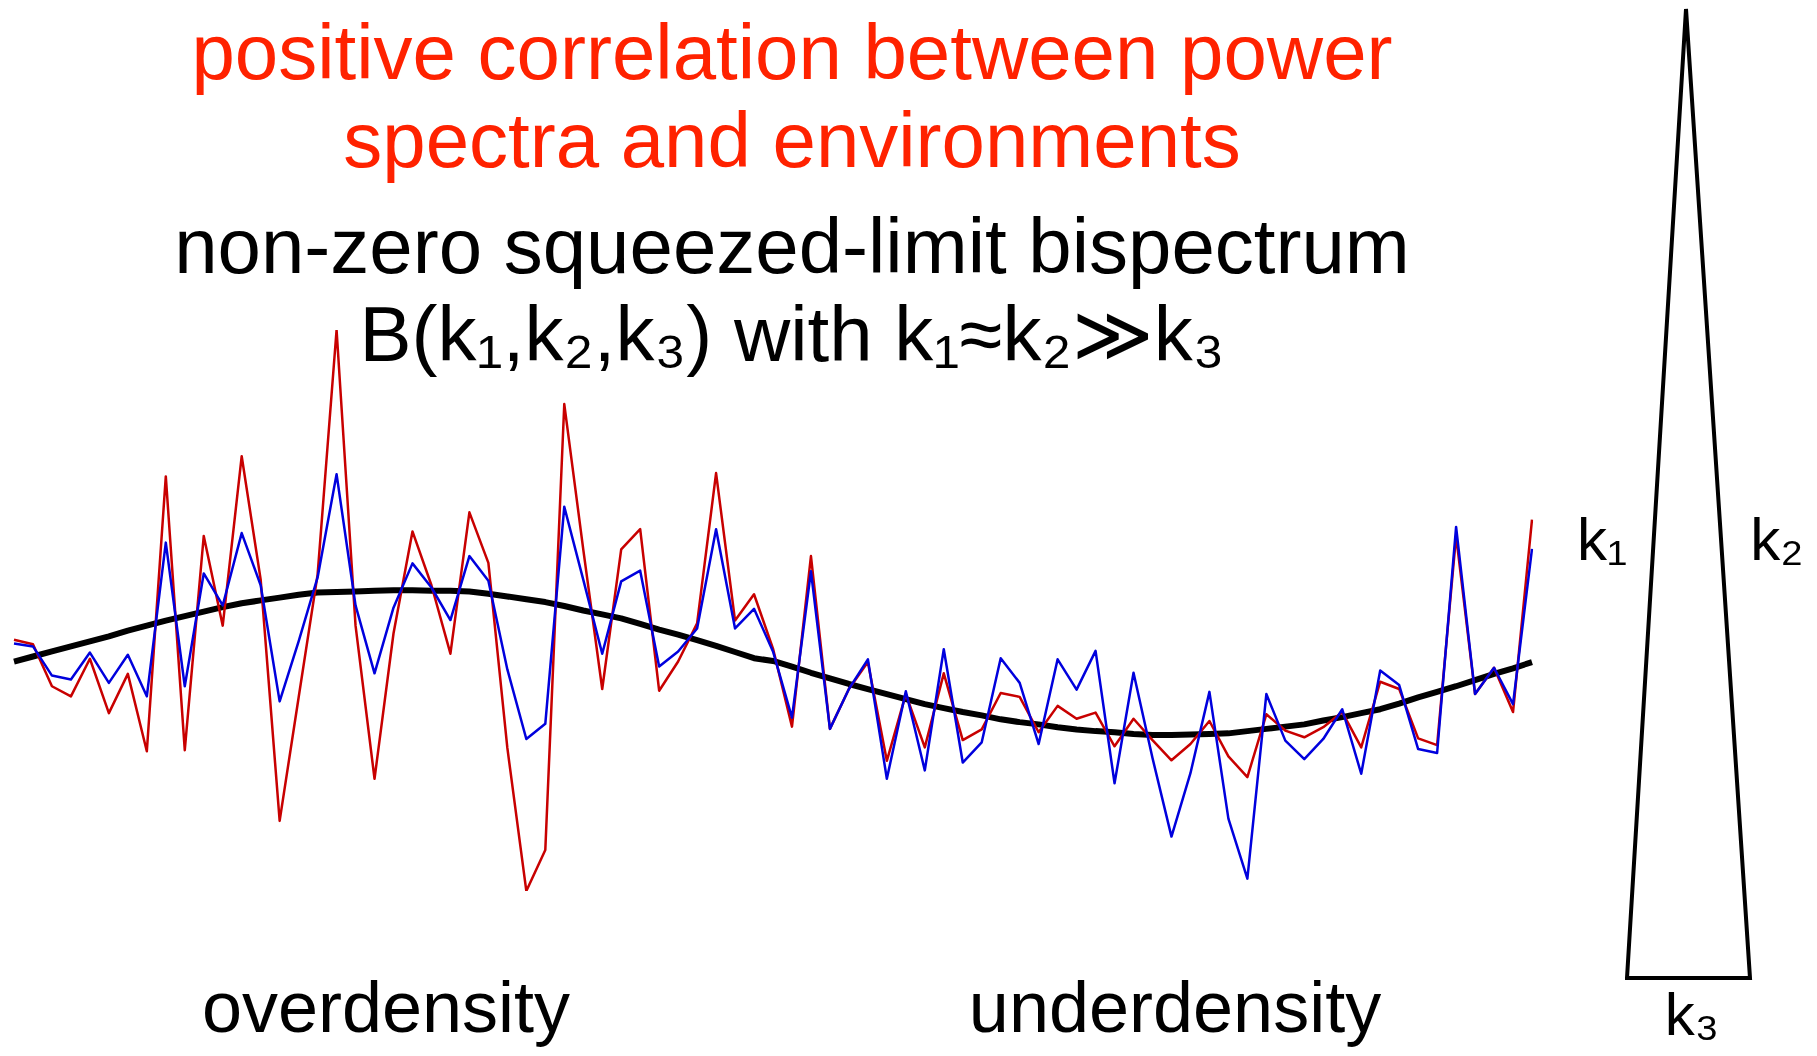  Describe the element at coordinates (792, 96) in the screenshot. I see `chart-title: positive correlation between power spectra and environments` at that location.